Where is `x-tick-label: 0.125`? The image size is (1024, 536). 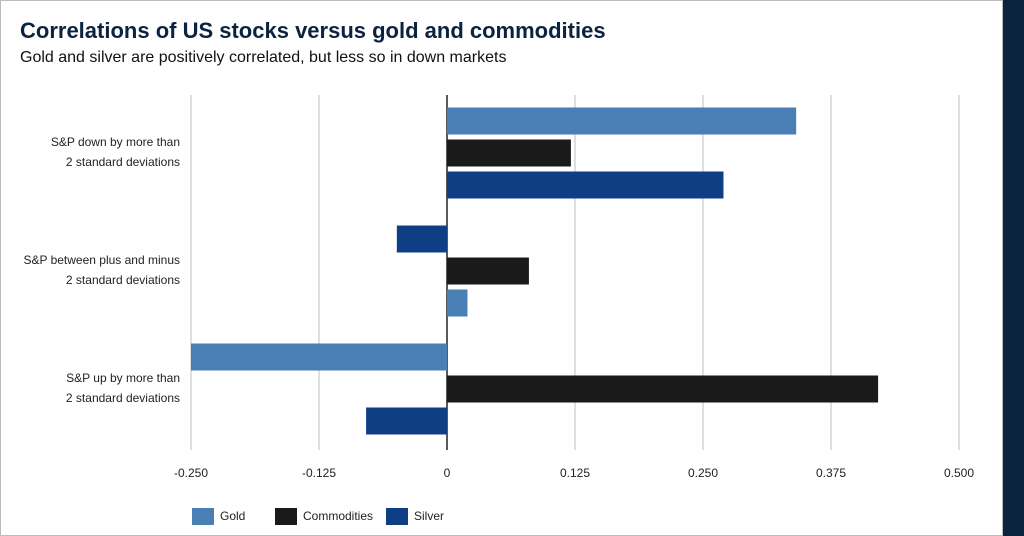 x-tick-label: 0.125 is located at coordinates (575, 473).